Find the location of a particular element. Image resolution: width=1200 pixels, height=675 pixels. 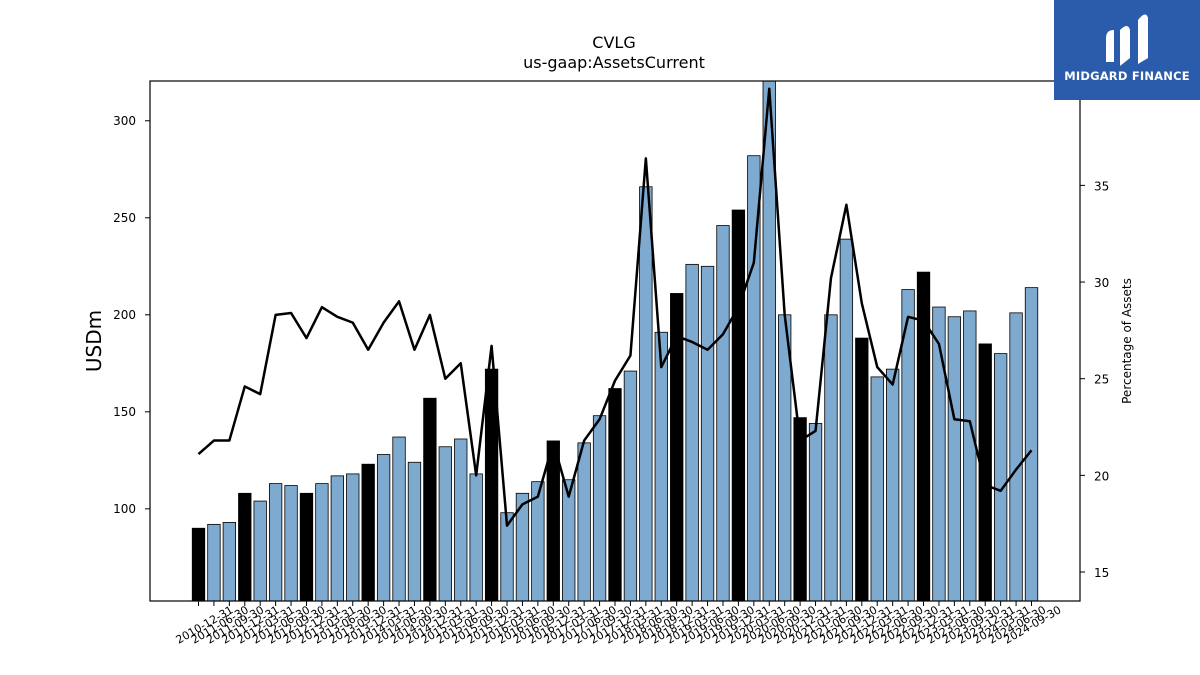

midgard-finance-logo-icon is located at coordinates (1127, 50).